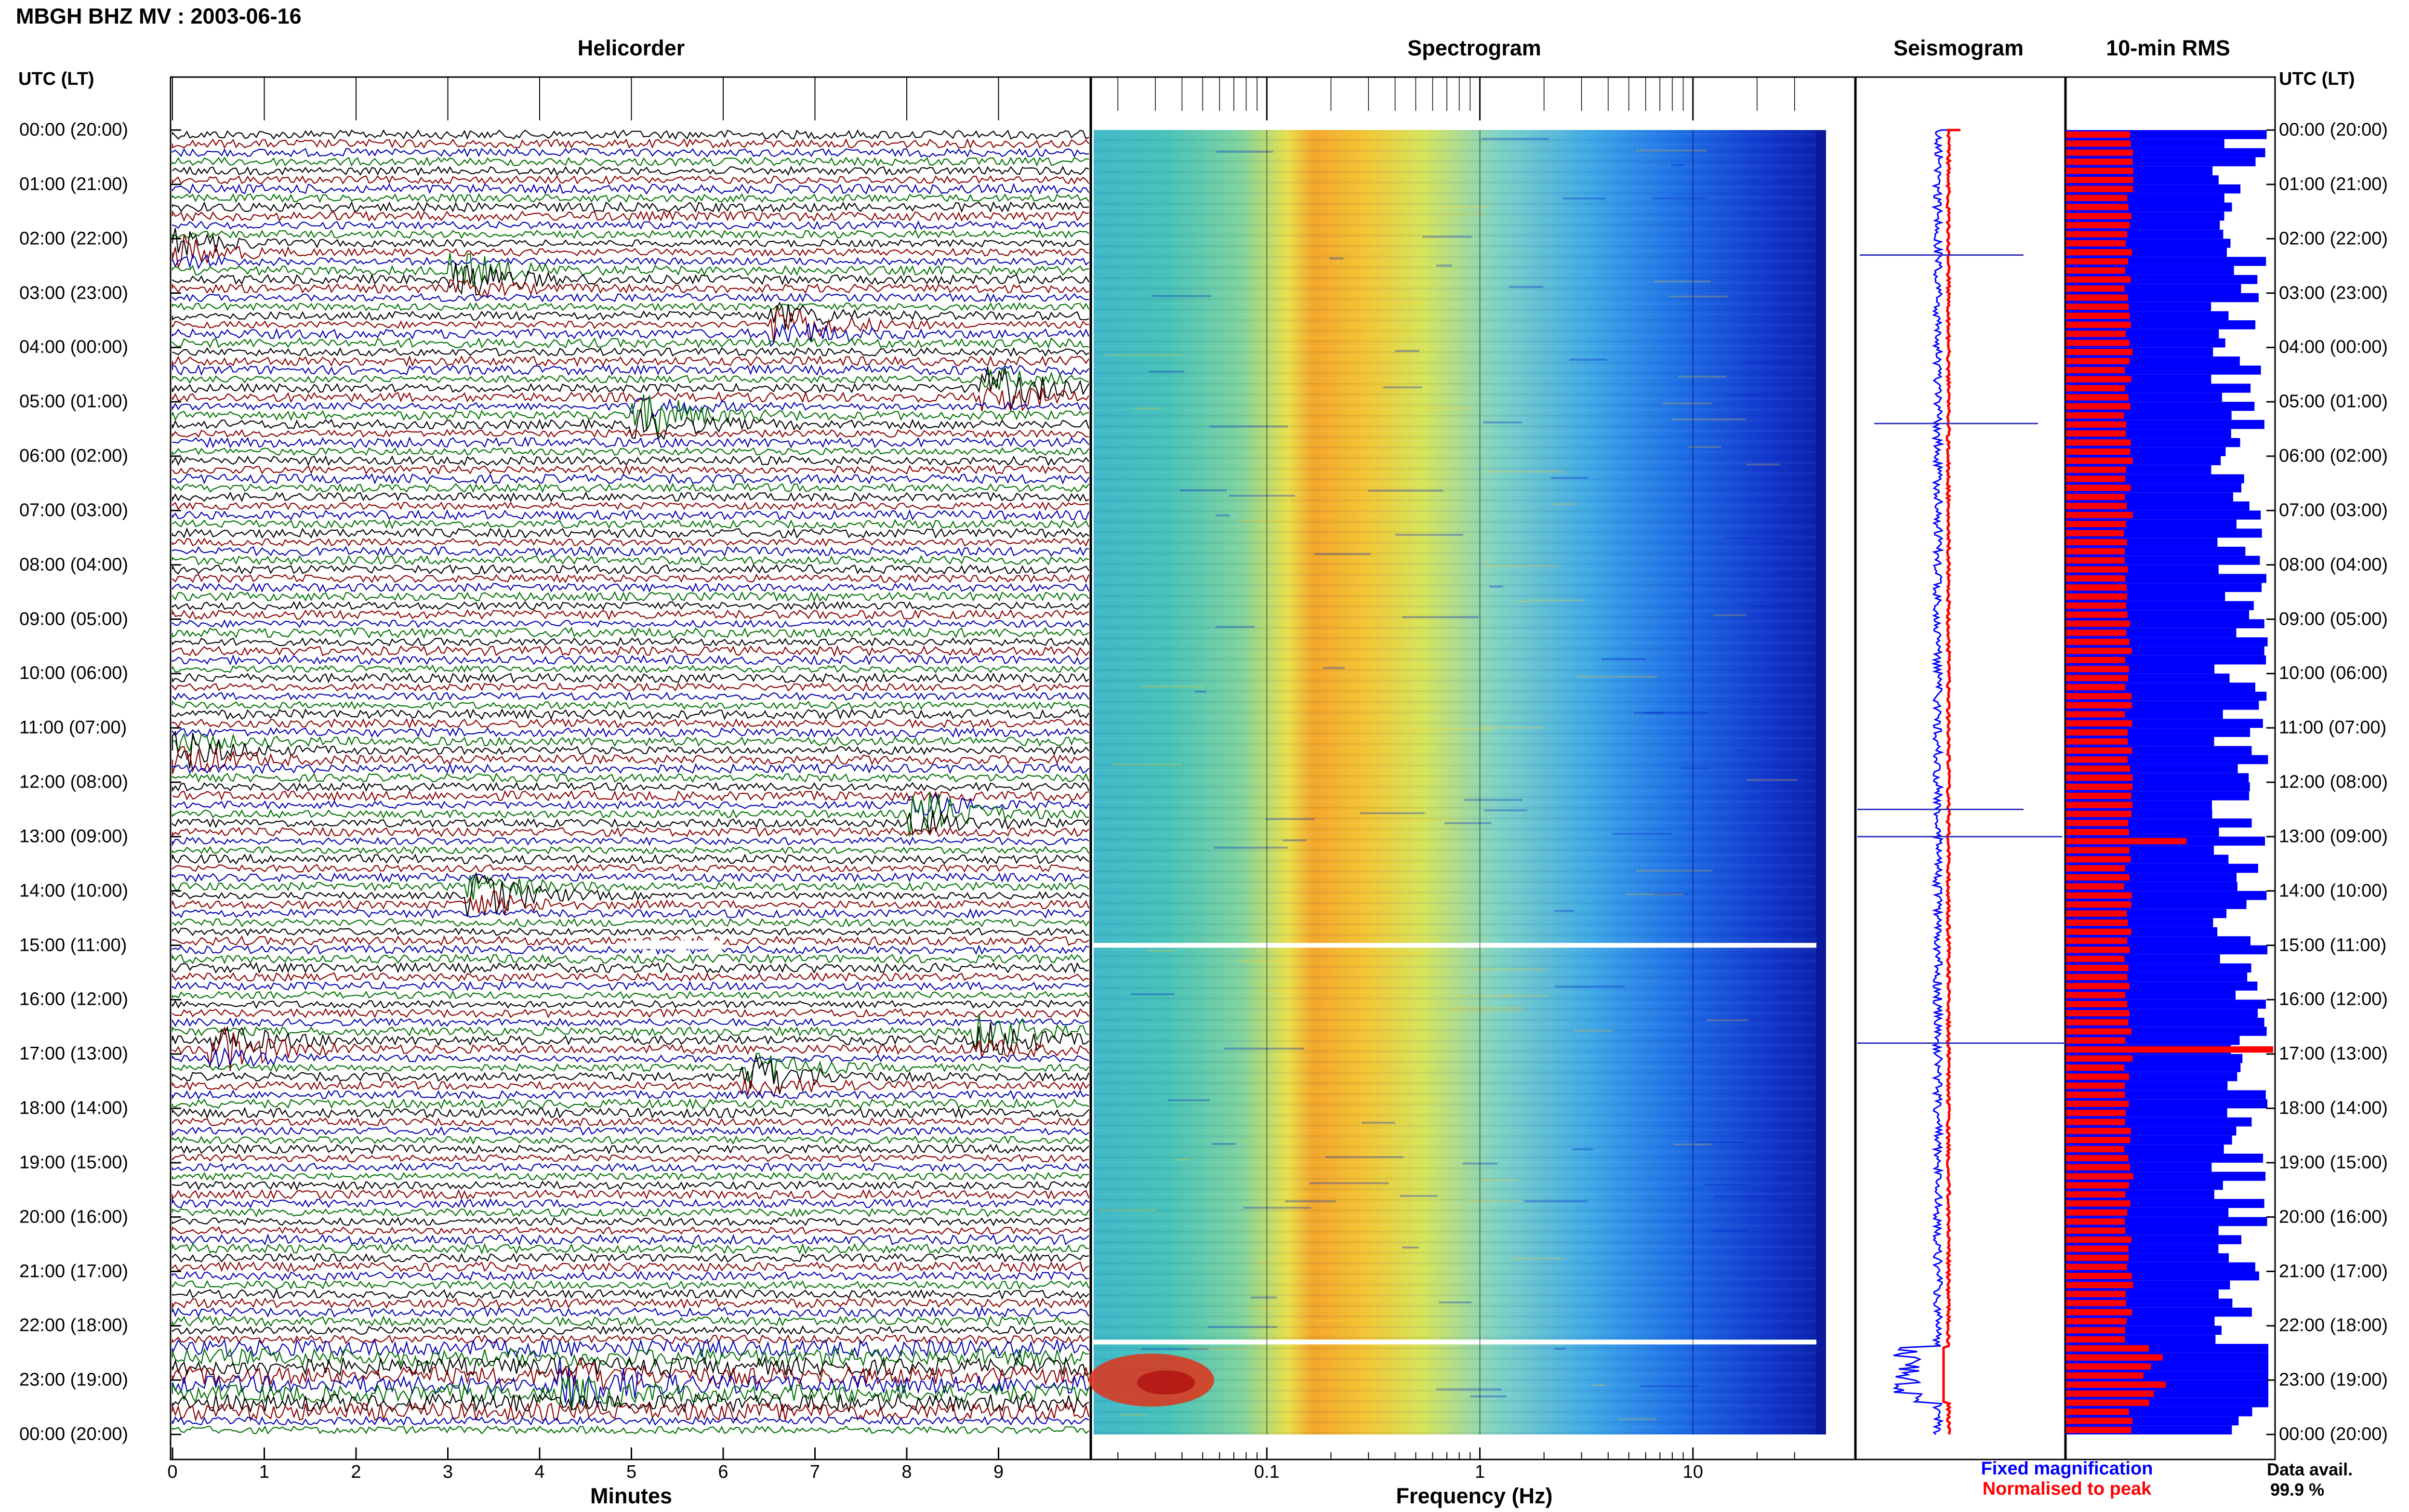 Image resolution: width=2409 pixels, height=1512 pixels. Describe the element at coordinates (2333, 999) in the screenshot. I see `time-label-right: 16:00 (12:00)` at that location.